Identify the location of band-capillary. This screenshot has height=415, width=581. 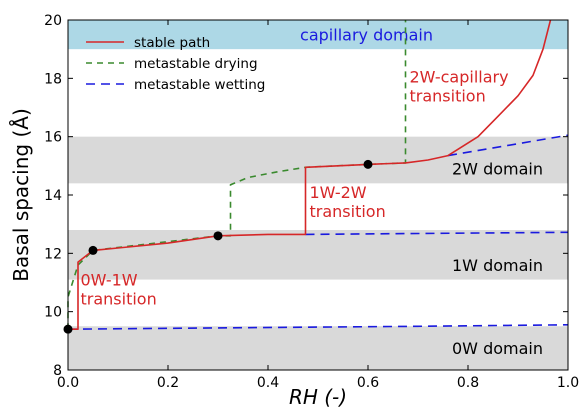
(318, 35).